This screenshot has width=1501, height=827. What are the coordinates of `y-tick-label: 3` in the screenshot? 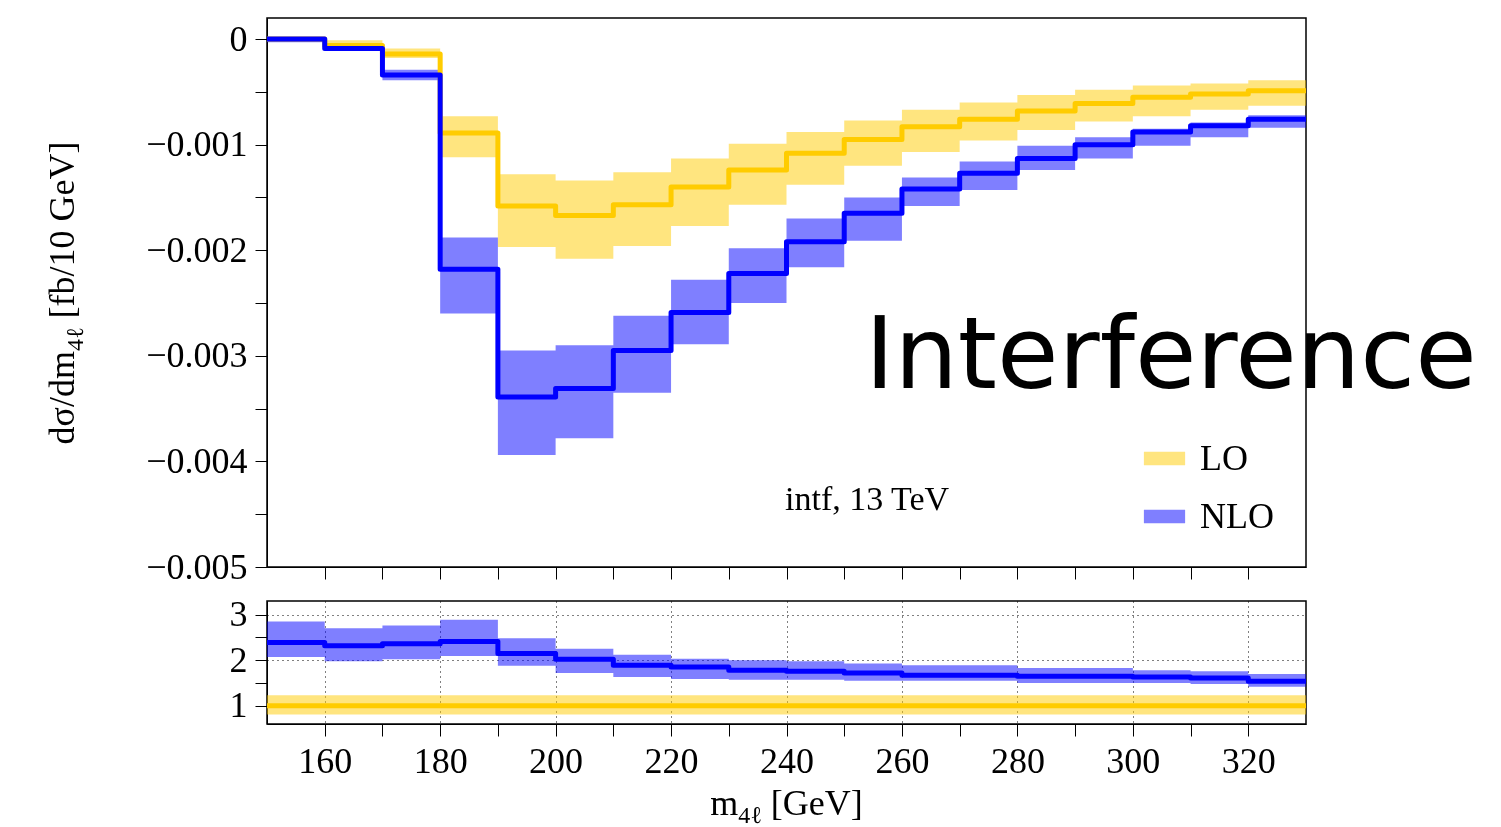 It's located at (238, 614).